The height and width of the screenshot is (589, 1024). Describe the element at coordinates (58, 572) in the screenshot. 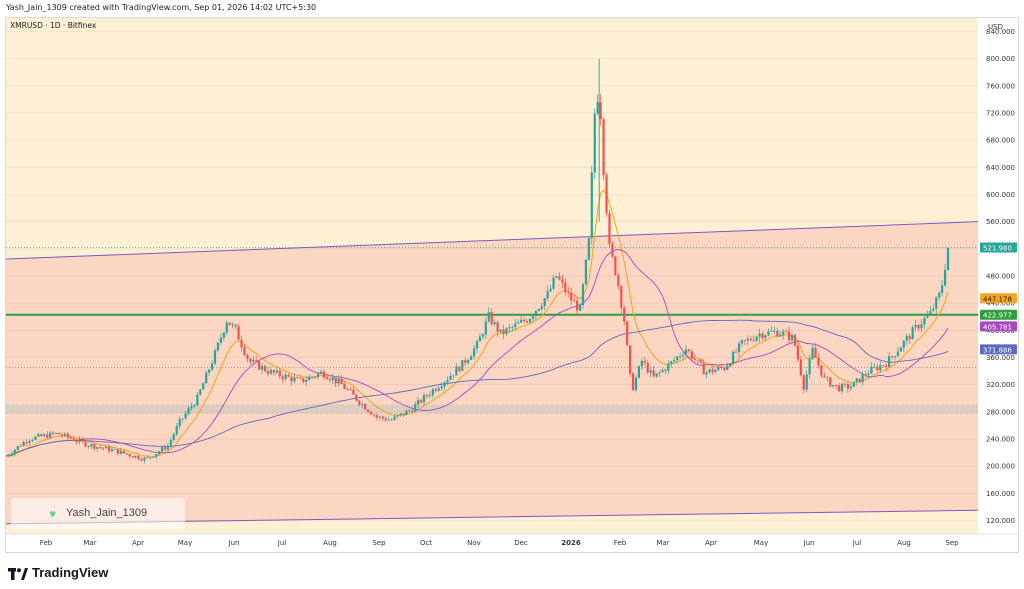

I see `footer-brand: TradingView` at that location.